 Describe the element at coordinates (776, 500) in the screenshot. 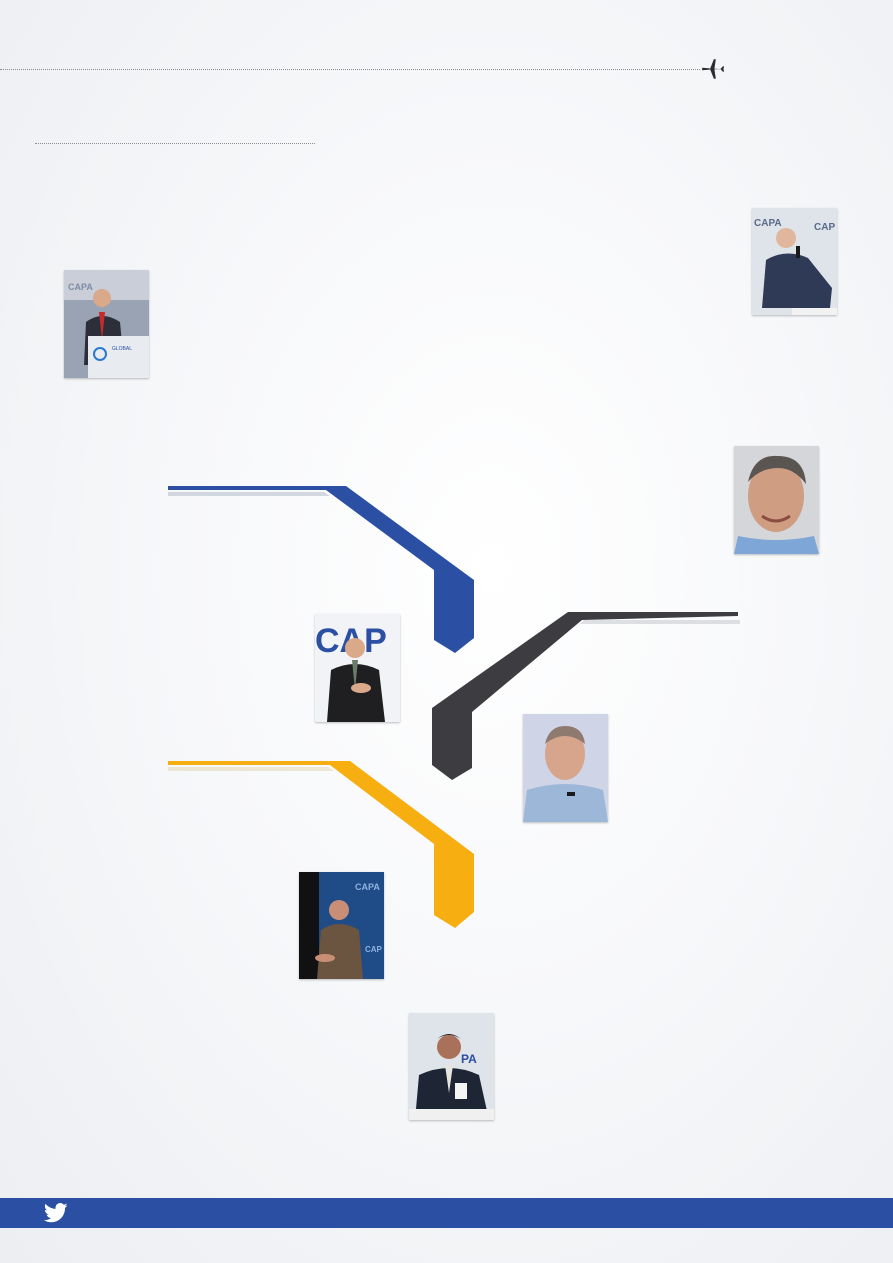

I see `speaker-portrait-photo` at that location.